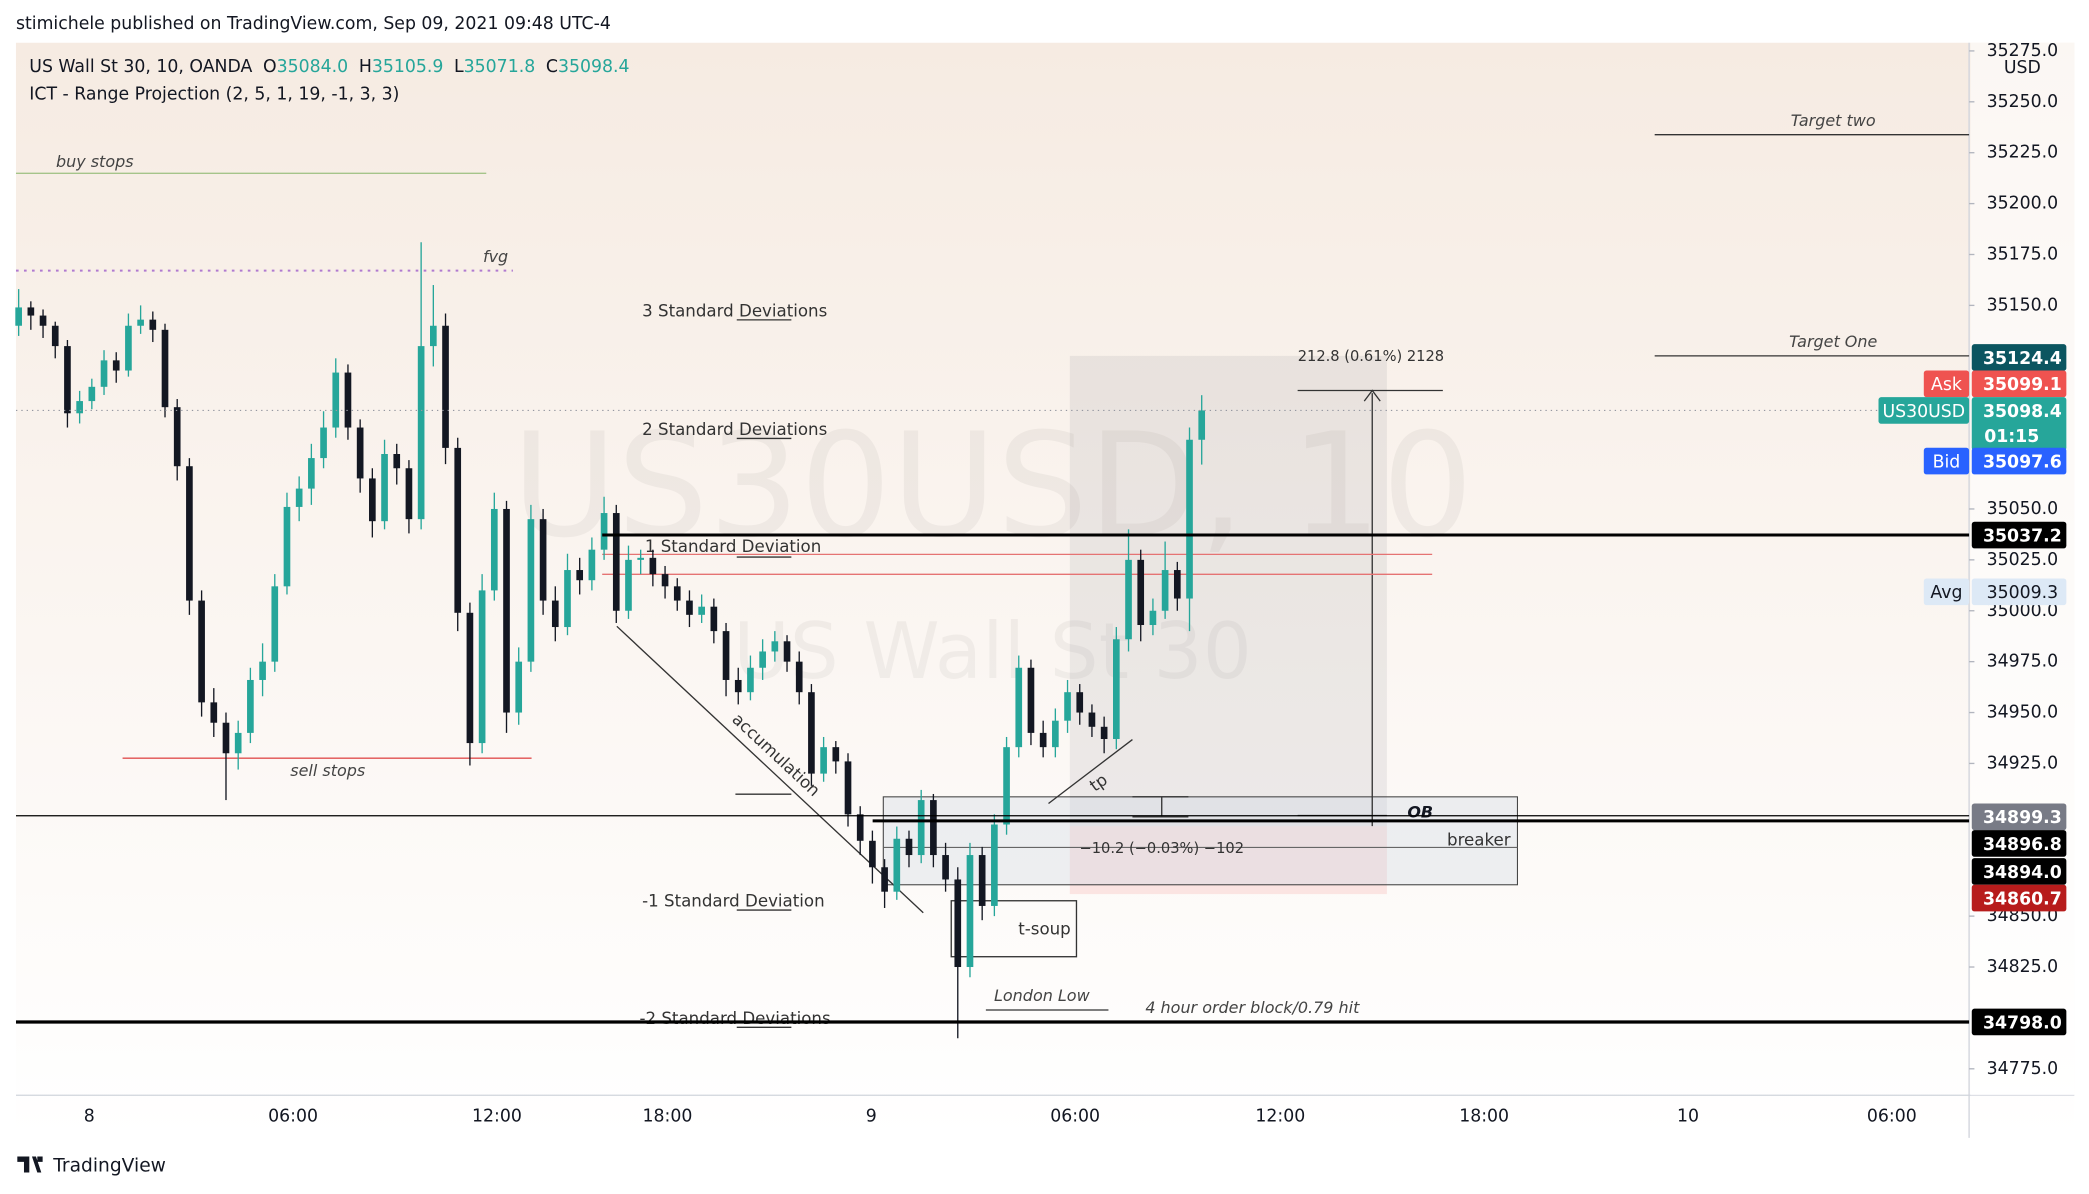  Describe the element at coordinates (1228, 591) in the screenshot. I see `measure-up-box` at that location.